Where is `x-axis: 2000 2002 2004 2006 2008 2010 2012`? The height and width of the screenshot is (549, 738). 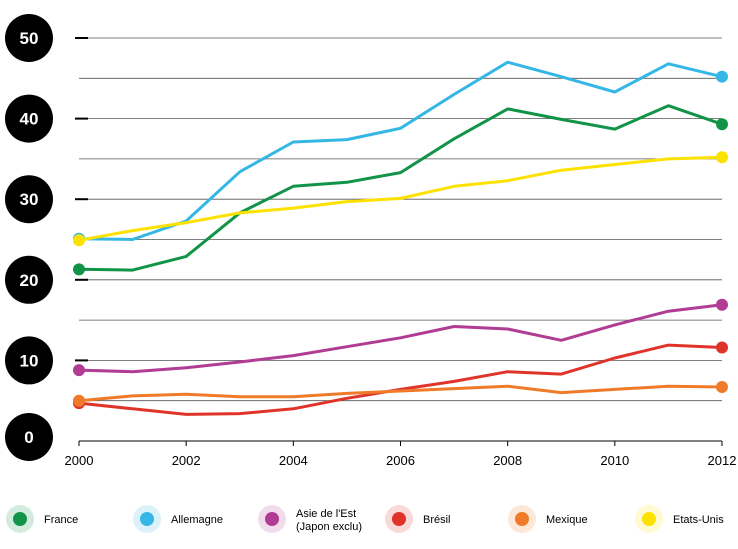
x-axis: 2000 2002 2004 2006 2008 2010 2012 is located at coordinates (401, 454).